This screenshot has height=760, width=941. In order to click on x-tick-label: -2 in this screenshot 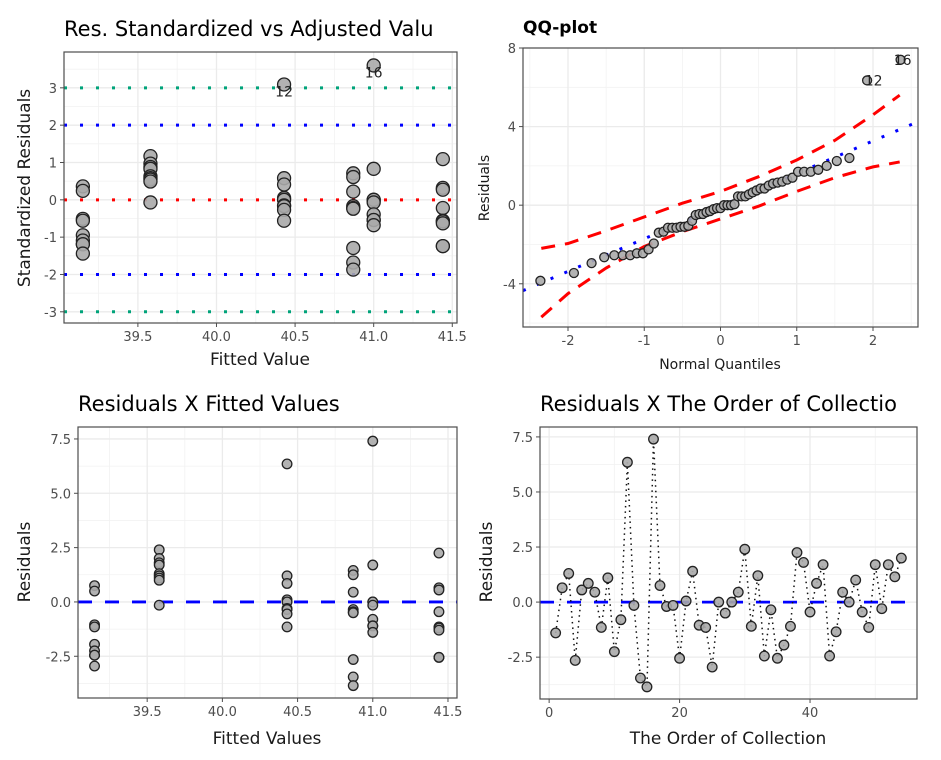, I will do `click(568, 341)`.